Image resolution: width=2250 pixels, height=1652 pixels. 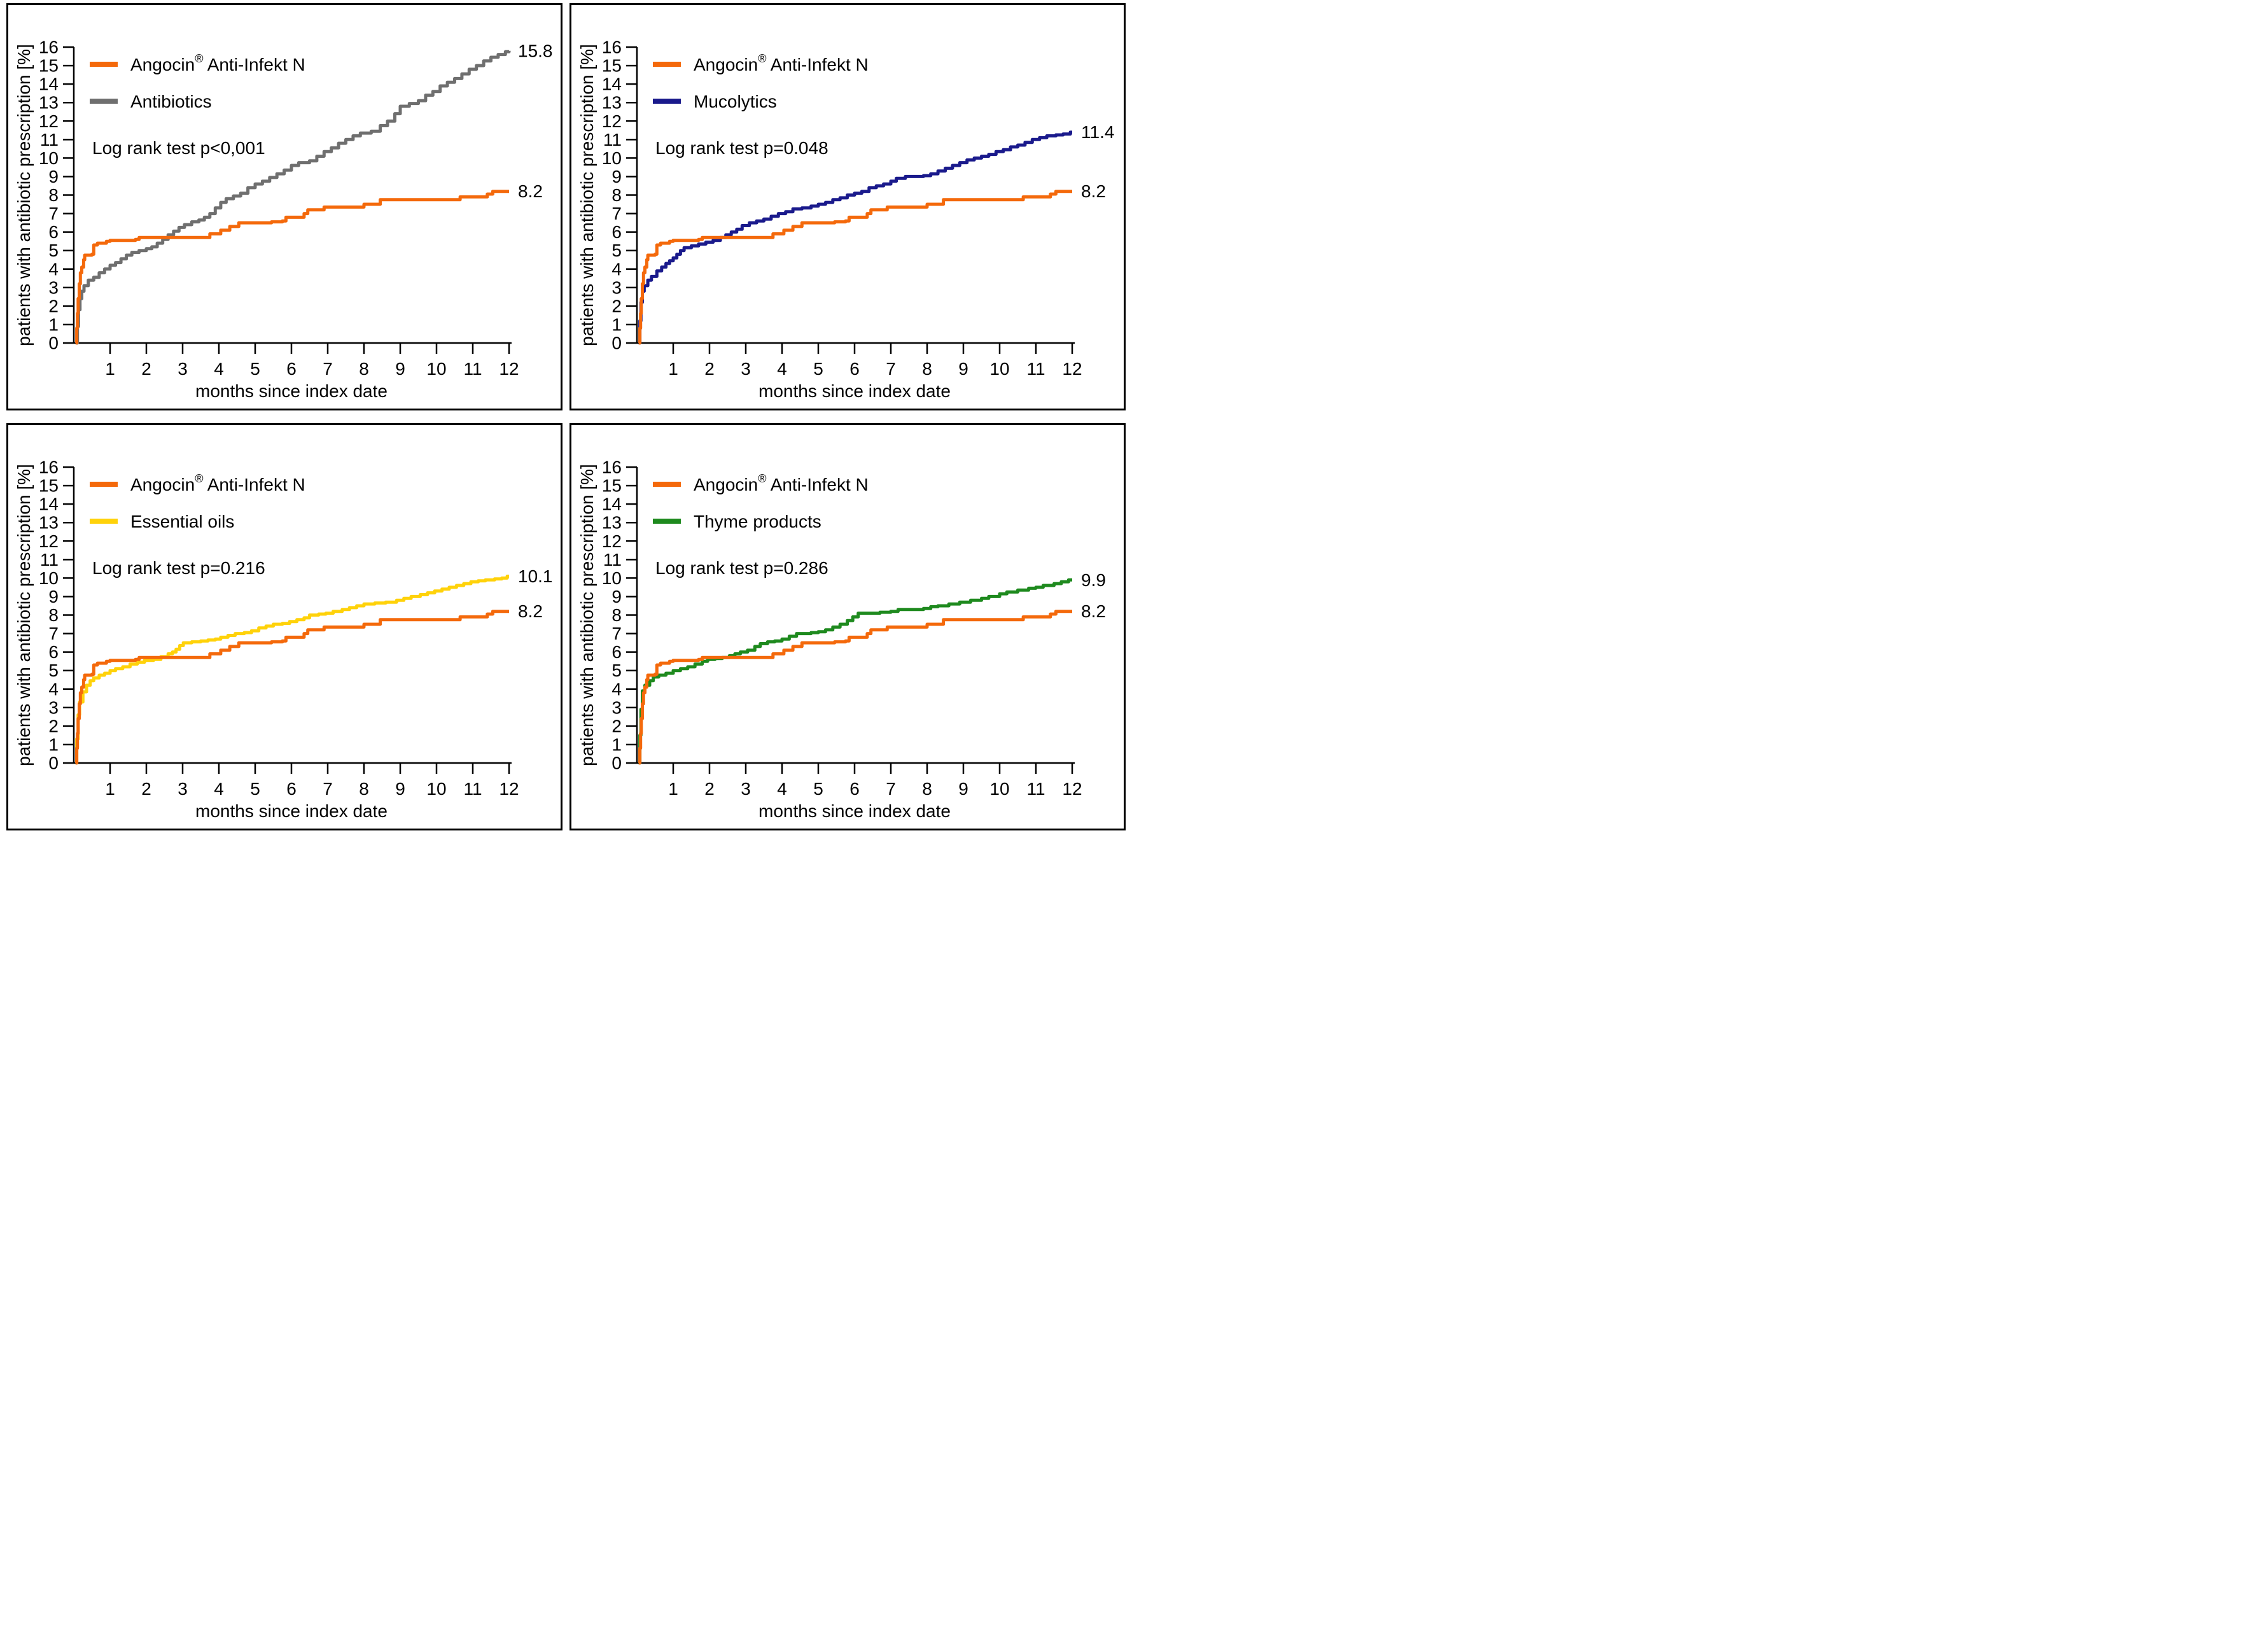 I want to click on y-tick-label: 11, so click(x=49, y=140).